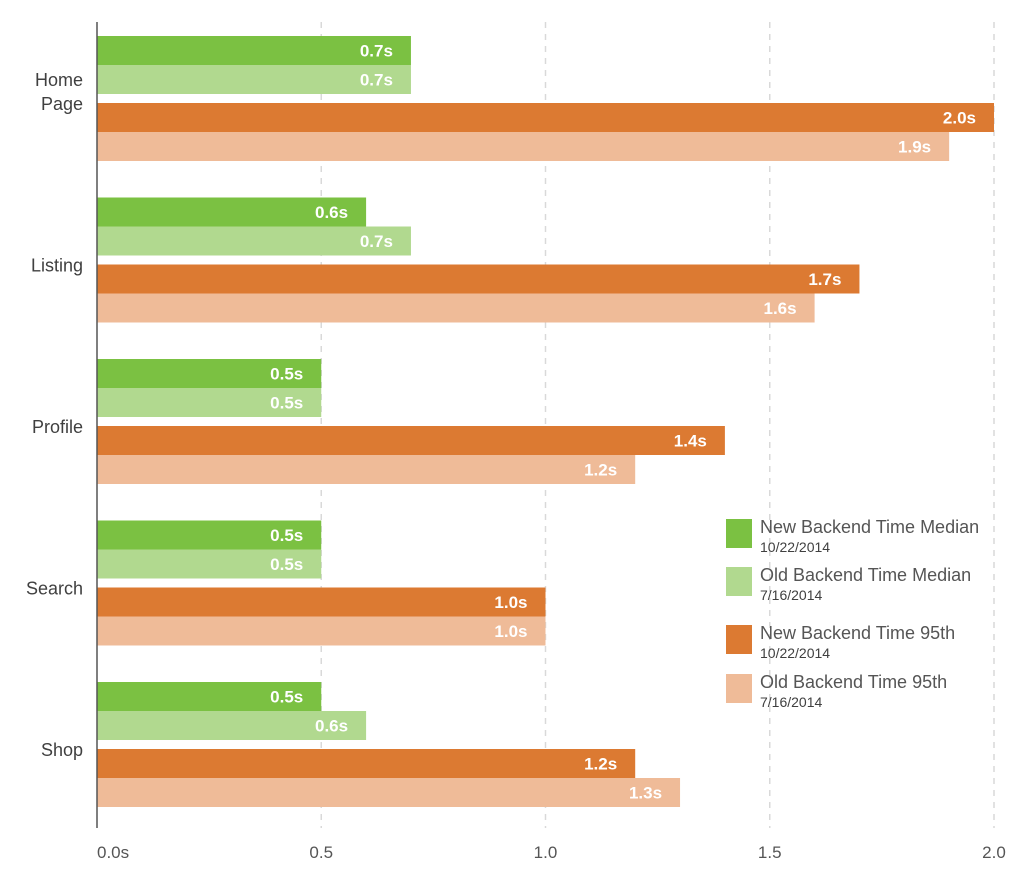  Describe the element at coordinates (865, 575) in the screenshot. I see `legend-series-name: Old Backend Time Median` at that location.